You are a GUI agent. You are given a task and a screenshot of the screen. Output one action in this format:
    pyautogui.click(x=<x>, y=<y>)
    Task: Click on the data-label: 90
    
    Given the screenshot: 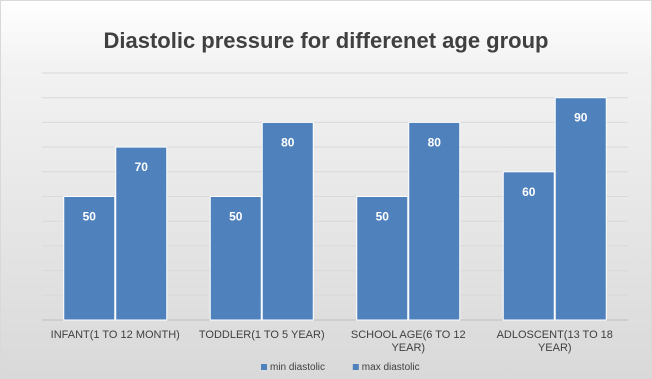 What is the action you would take?
    pyautogui.click(x=581, y=118)
    